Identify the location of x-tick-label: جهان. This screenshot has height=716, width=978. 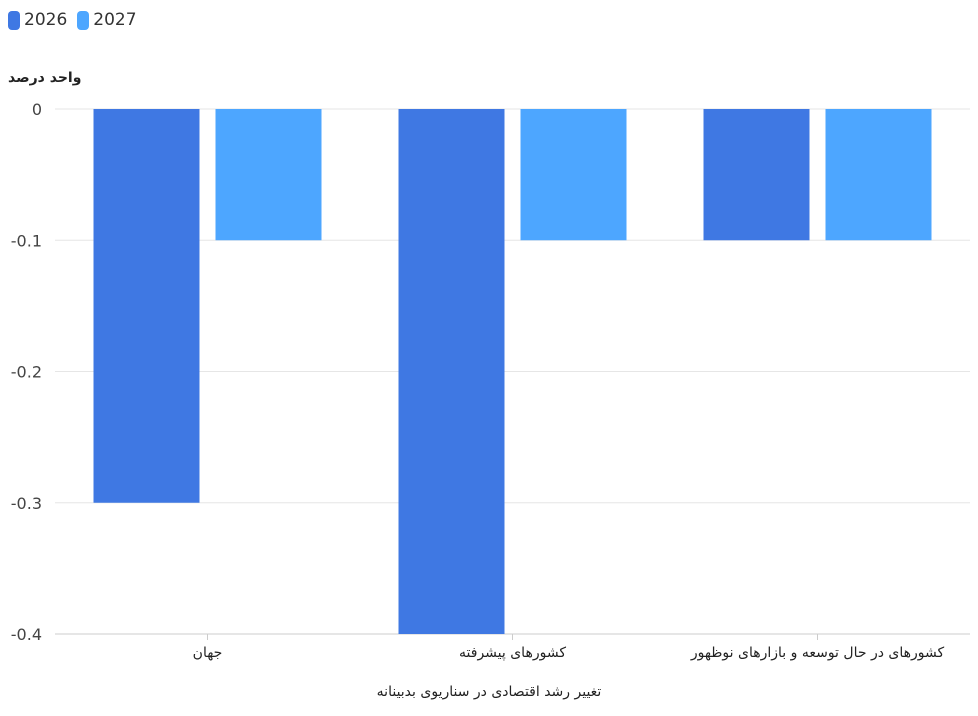
(208, 653).